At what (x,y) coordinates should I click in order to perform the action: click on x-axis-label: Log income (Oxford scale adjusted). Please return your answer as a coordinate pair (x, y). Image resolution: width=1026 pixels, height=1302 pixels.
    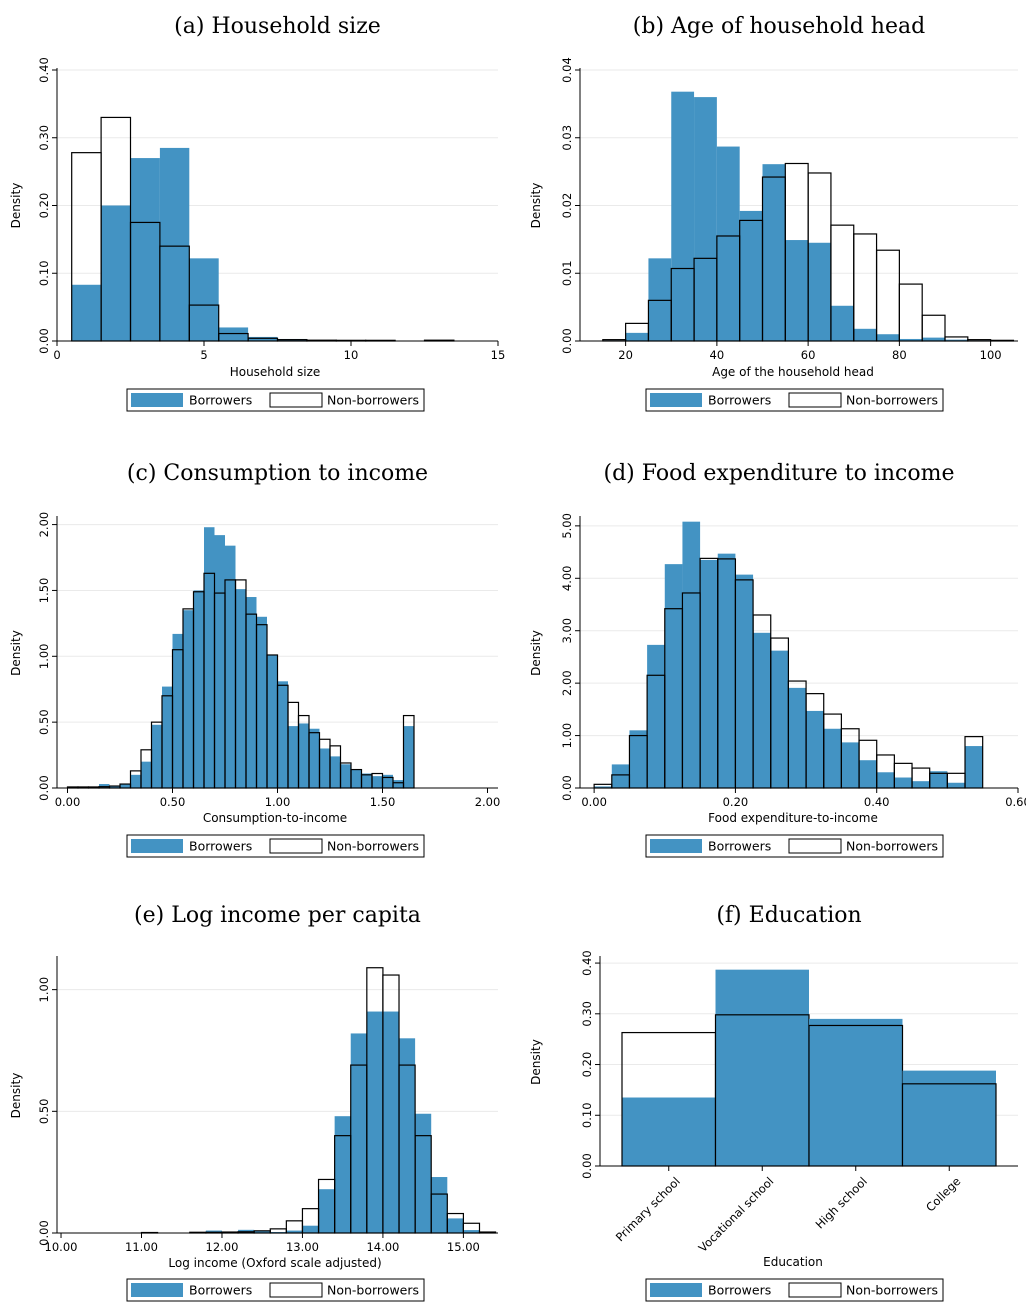
    Looking at the image, I should click on (274, 1263).